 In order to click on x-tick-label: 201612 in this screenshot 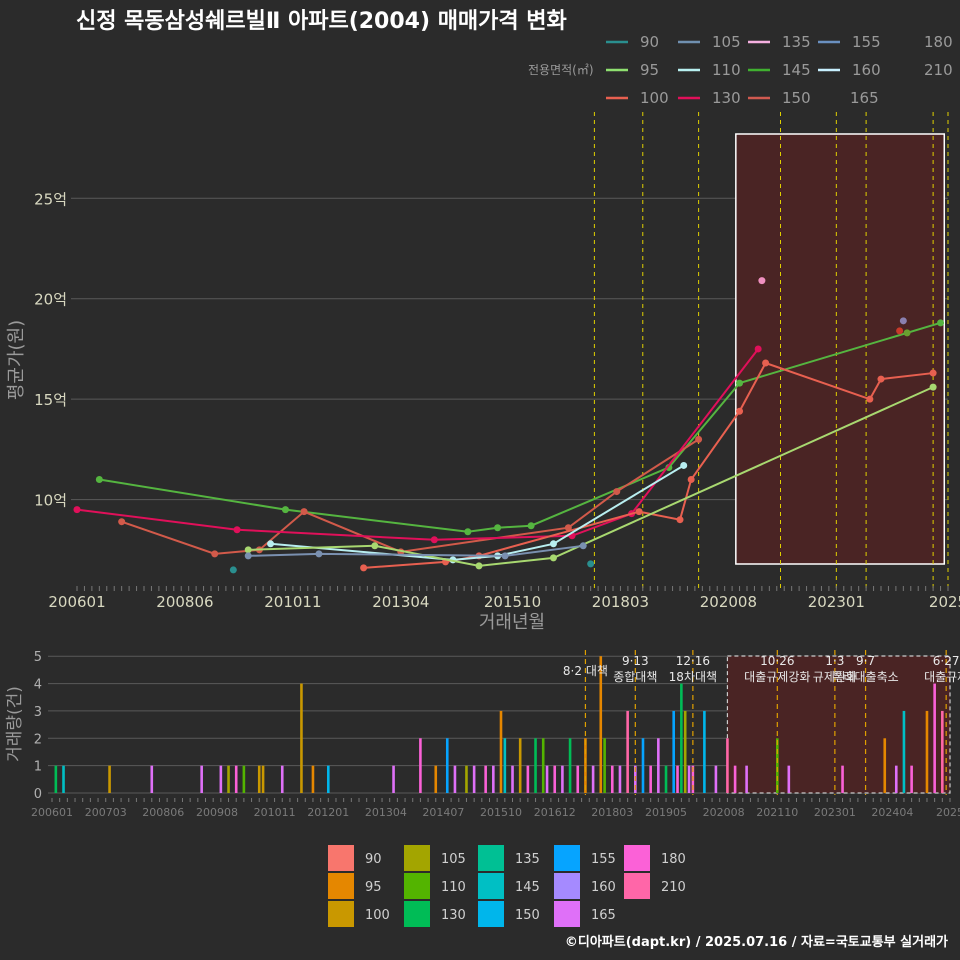, I will do `click(555, 812)`.